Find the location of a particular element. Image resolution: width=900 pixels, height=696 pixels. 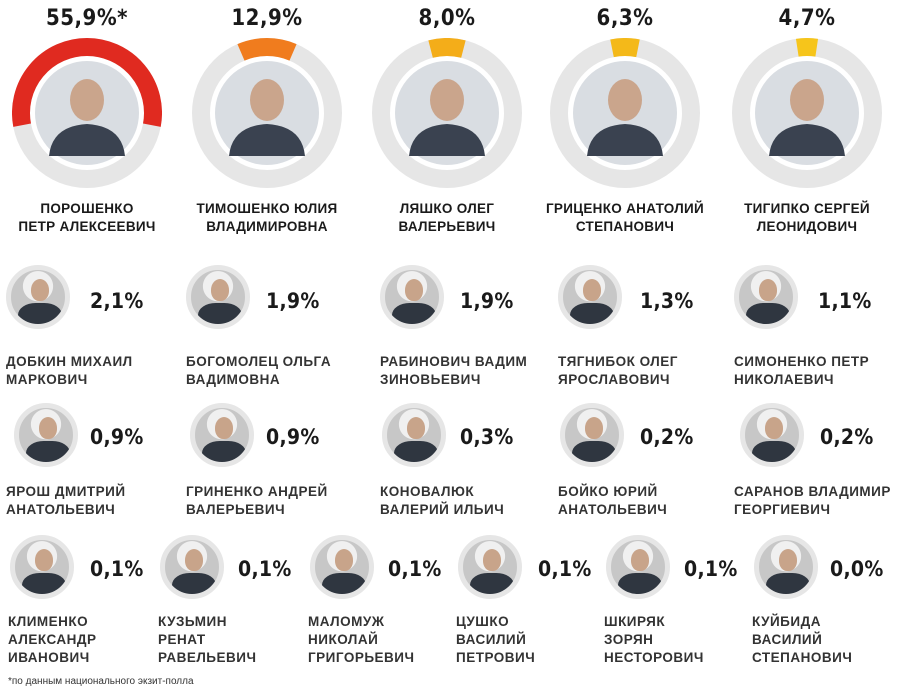

candidate-card: 0,3% КОНОВАЛЮК ВАЛЕРИЙ ИЛЬИЧ is located at coordinates (466, 463).